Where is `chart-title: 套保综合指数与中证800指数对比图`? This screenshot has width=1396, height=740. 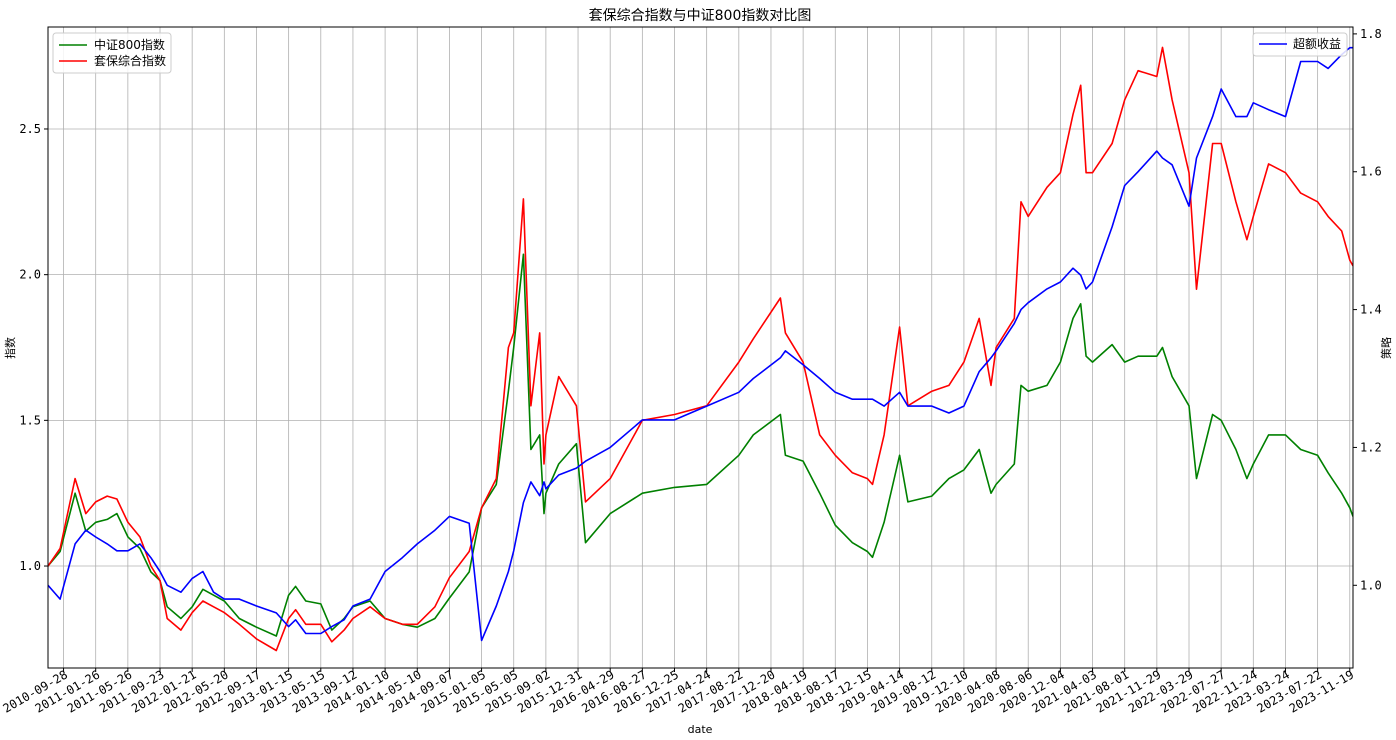
chart-title: 套保综合指数与中证800指数对比图 is located at coordinates (700, 16).